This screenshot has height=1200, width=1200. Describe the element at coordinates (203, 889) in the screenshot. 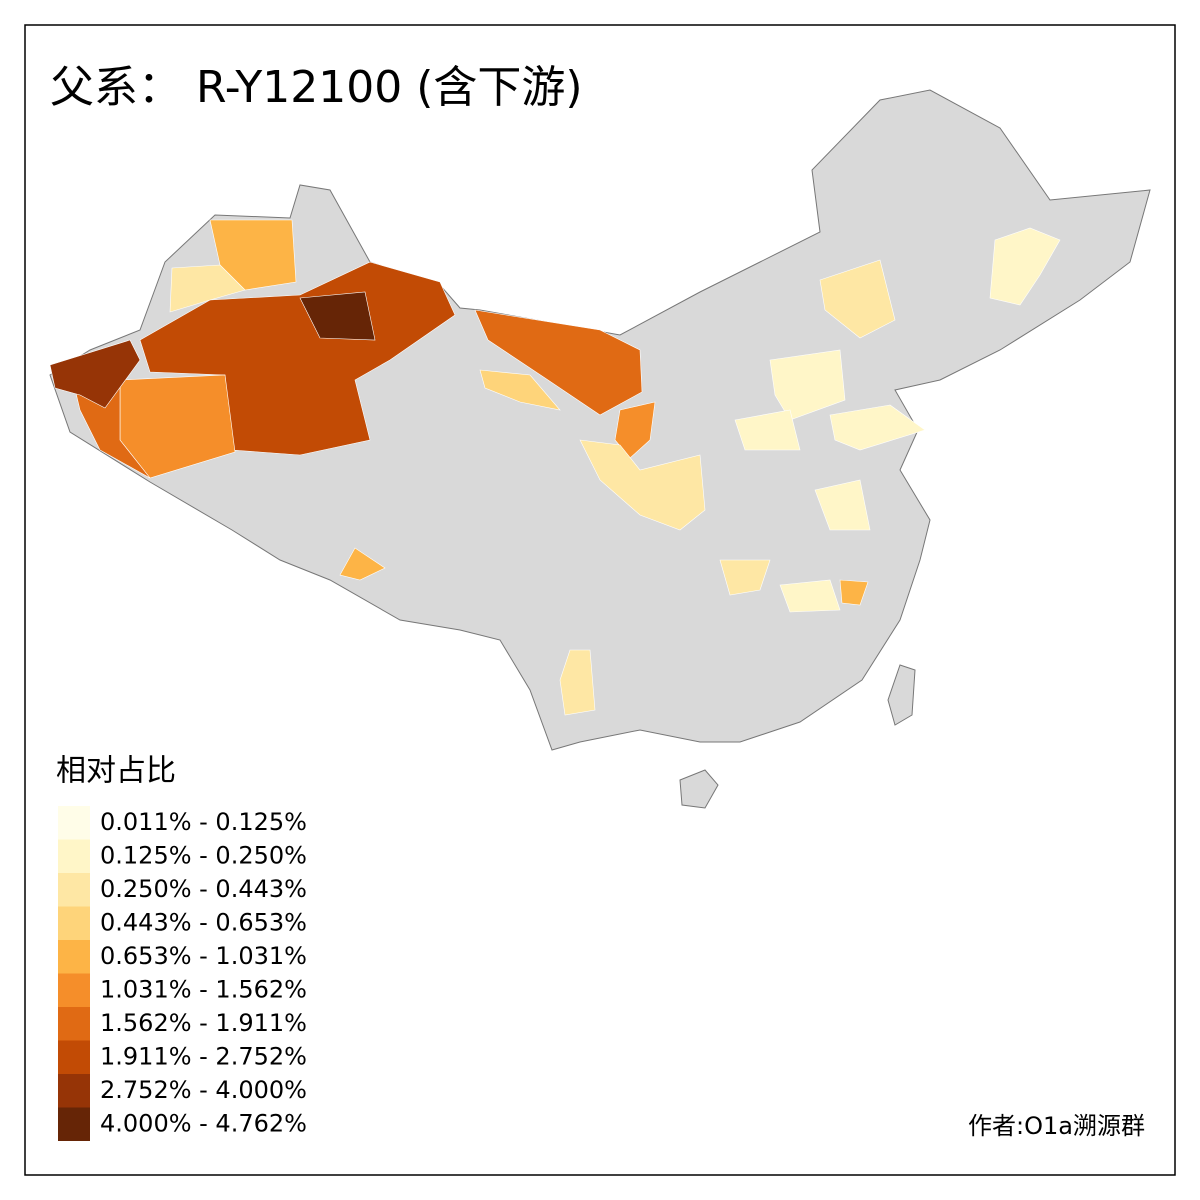

I see `legend-label: 0.250% - 0.443%` at that location.